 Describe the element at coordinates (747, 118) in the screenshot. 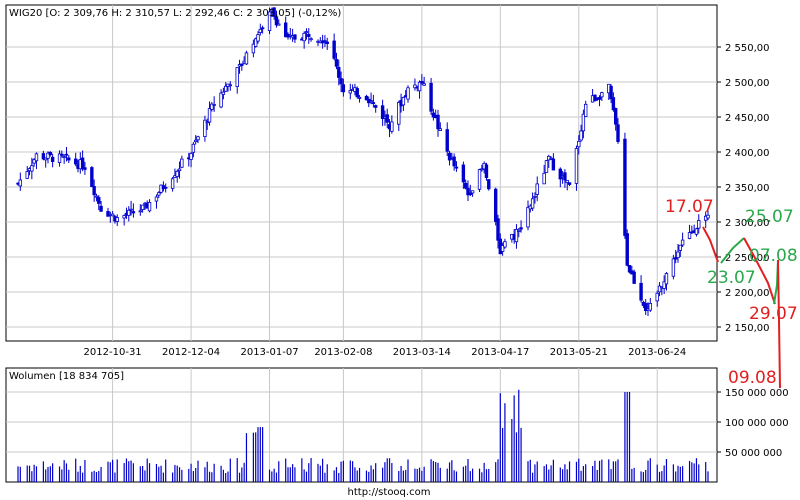

I see `price-y-tick-label: 2 450,00` at that location.